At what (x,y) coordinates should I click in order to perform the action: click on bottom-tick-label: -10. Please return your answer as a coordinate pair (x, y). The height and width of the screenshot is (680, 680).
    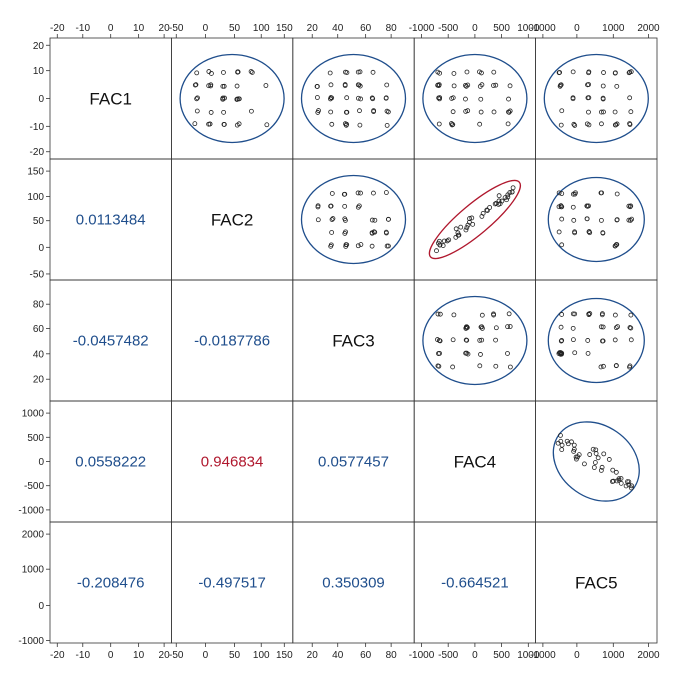
    Looking at the image, I should click on (83, 655).